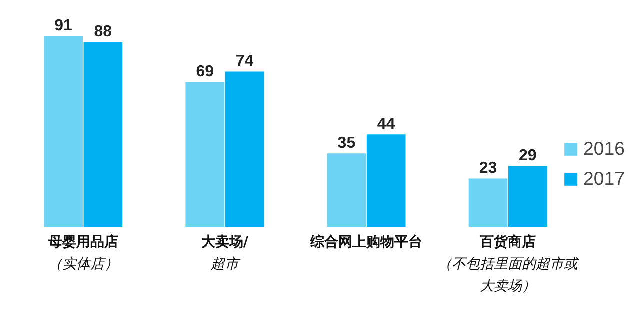 The image size is (640, 324). I want to click on data-label: 29, so click(528, 155).